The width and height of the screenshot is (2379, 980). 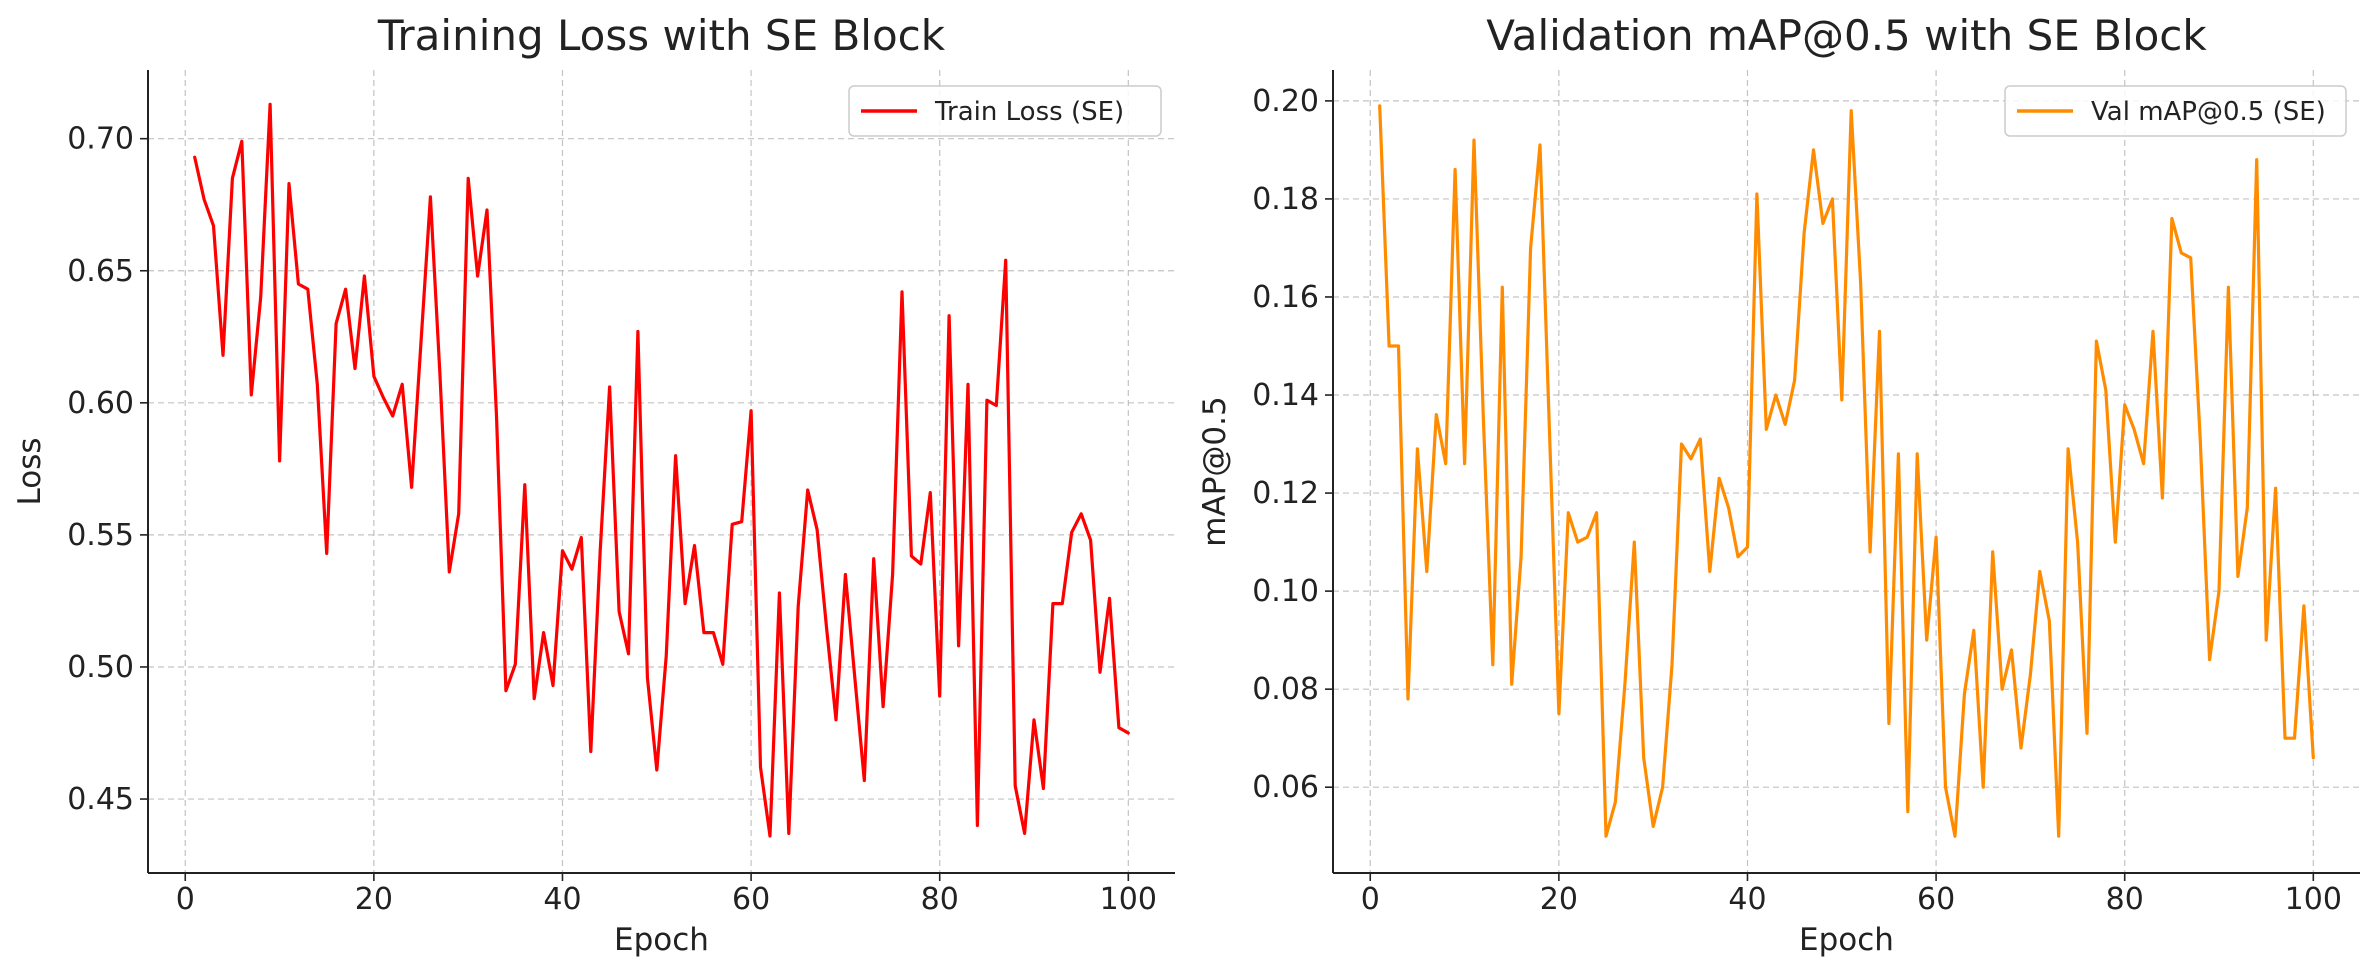 I want to click on y-tick-label: 0.50, so click(x=100, y=667).